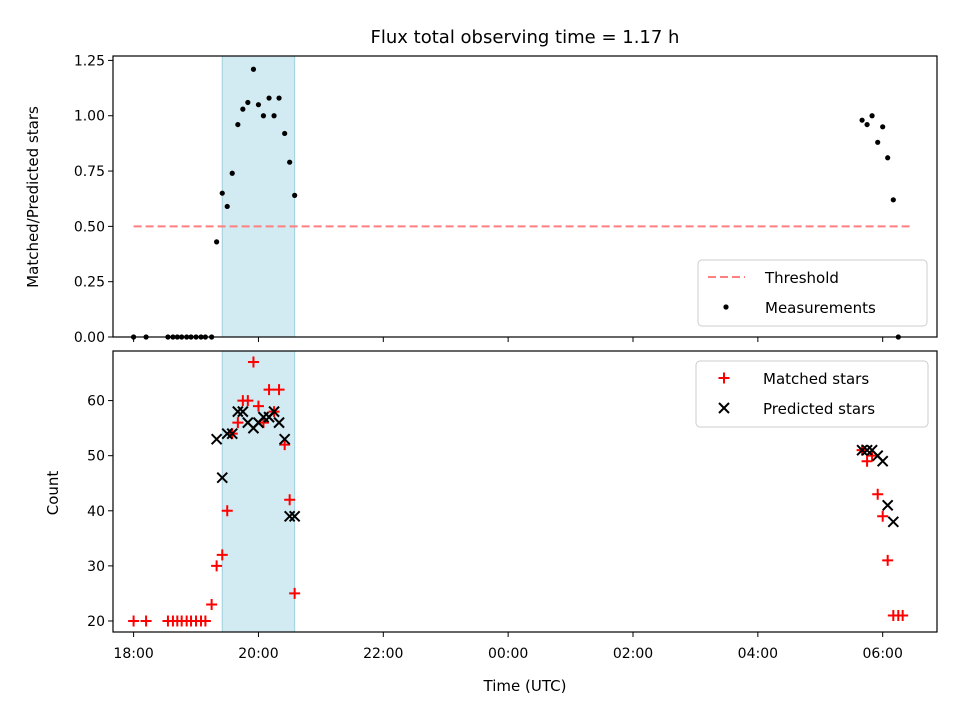 The width and height of the screenshot is (960, 720). I want to click on x-tick-label: 18:00, so click(133, 654).